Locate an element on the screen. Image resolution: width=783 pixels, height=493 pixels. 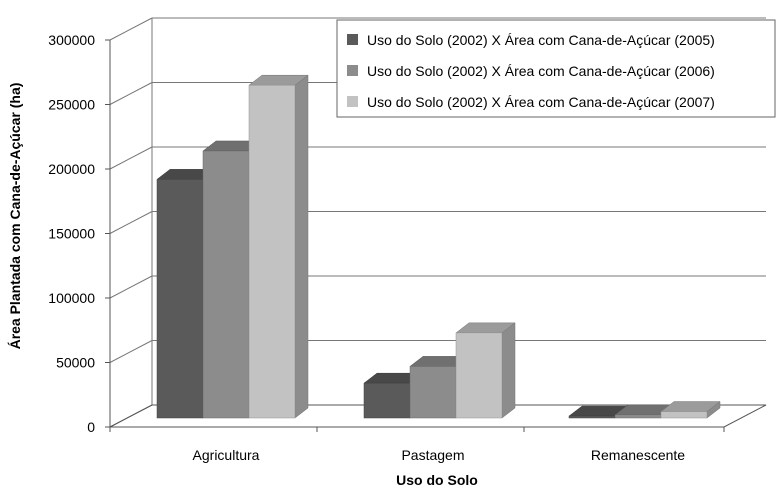
y-tick-label: 300000 is located at coordinates (71, 40).